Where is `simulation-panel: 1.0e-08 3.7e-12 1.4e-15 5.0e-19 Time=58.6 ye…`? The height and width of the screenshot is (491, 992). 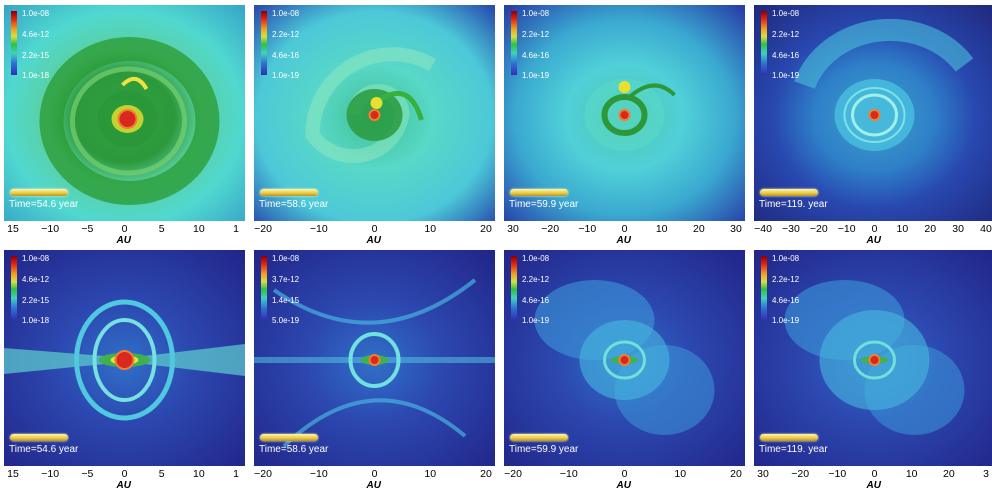 simulation-panel: 1.0e-08 3.7e-12 1.4e-15 5.0e-19 Time=58.6 ye… is located at coordinates (374, 358).